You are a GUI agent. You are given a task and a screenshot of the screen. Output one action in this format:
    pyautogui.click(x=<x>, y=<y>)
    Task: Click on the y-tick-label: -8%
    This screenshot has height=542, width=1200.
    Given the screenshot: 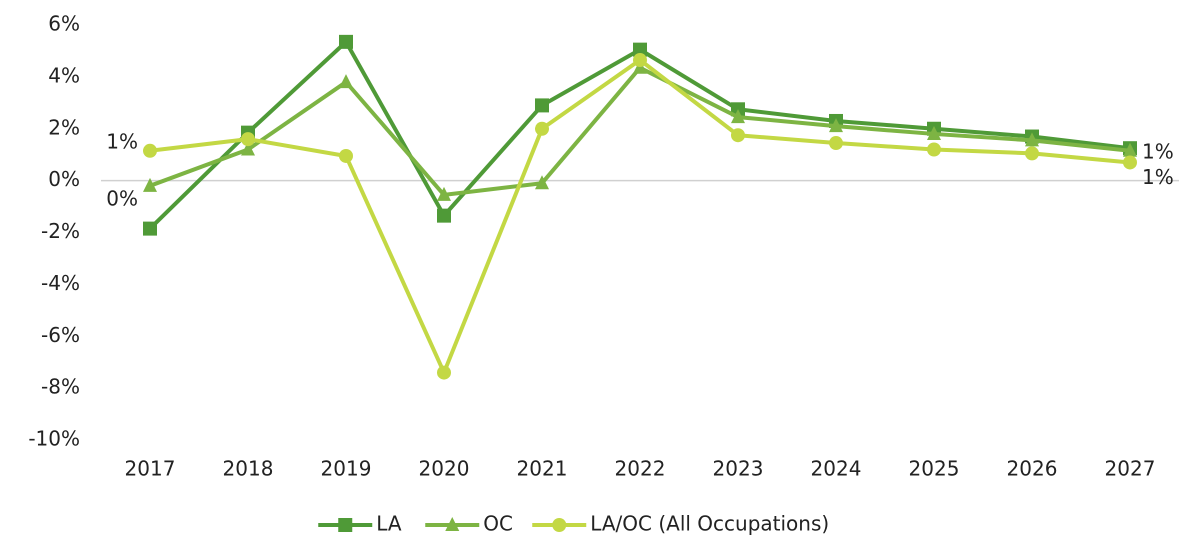 What is the action you would take?
    pyautogui.click(x=60, y=387)
    